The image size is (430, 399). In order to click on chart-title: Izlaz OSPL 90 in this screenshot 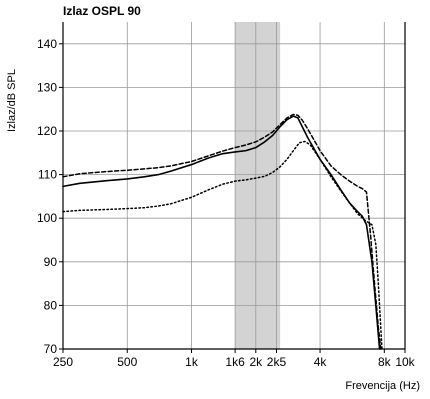, I will do `click(102, 11)`.